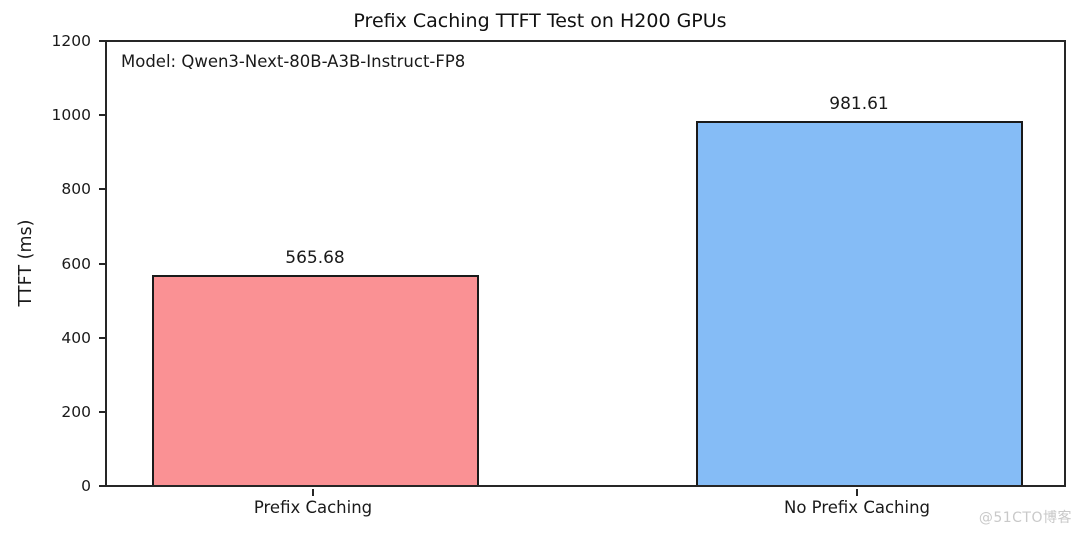  I want to click on y-tick-label: 800, so click(76, 189).